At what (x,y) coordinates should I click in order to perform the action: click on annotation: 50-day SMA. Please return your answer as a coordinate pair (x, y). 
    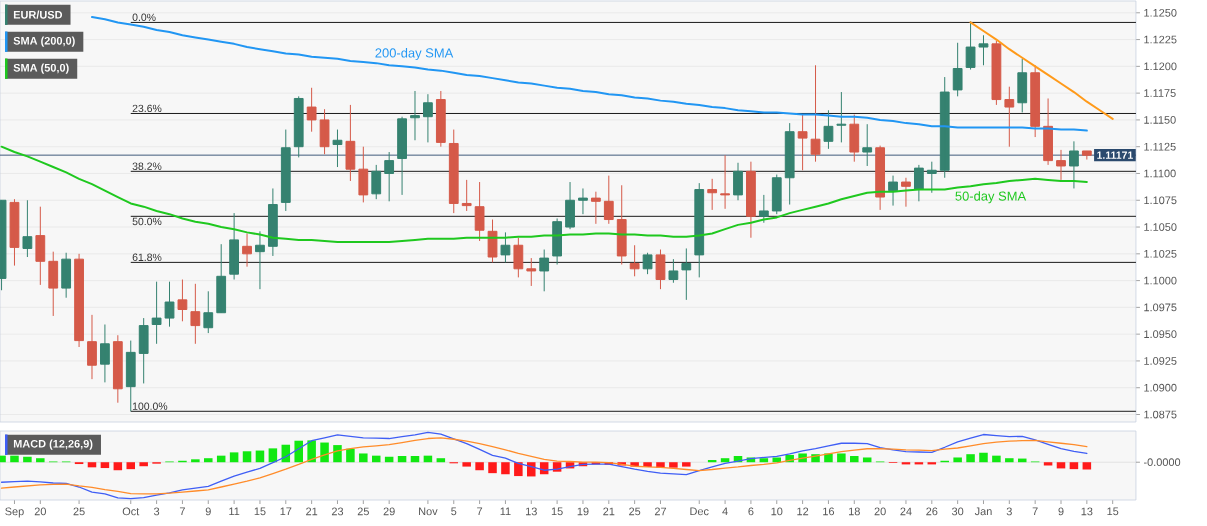
    Looking at the image, I should click on (991, 197).